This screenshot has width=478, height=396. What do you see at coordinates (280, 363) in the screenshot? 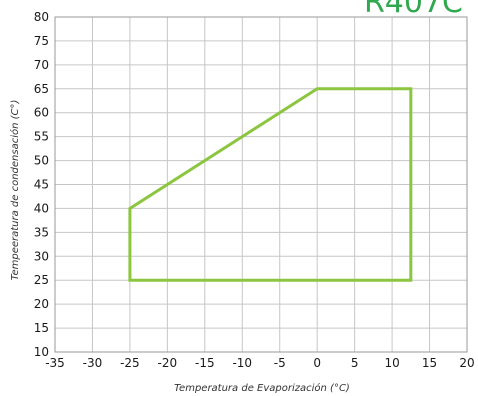
I see `x-tick-label: -5` at bounding box center [280, 363].